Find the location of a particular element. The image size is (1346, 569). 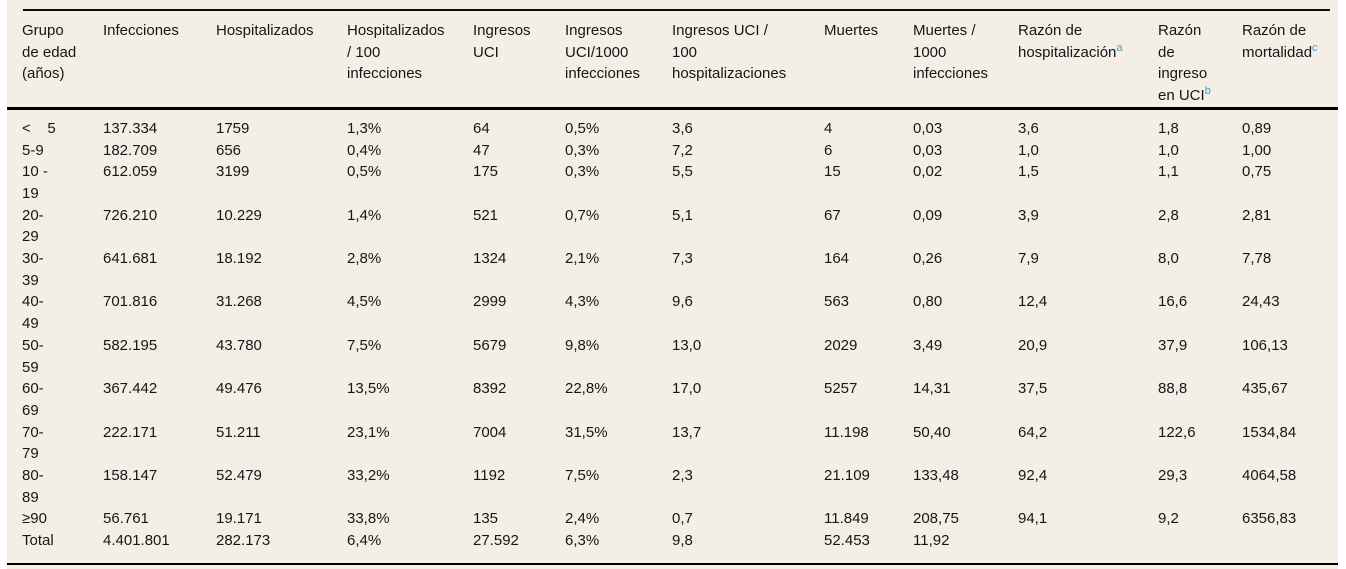

value-cell: 521 is located at coordinates (486, 215).